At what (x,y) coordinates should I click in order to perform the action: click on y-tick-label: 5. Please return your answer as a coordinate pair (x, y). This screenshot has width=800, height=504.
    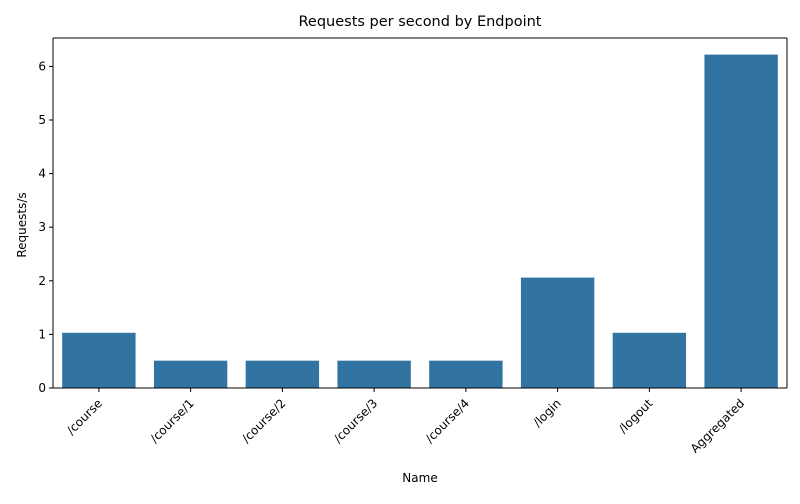
    Looking at the image, I should click on (42, 120).